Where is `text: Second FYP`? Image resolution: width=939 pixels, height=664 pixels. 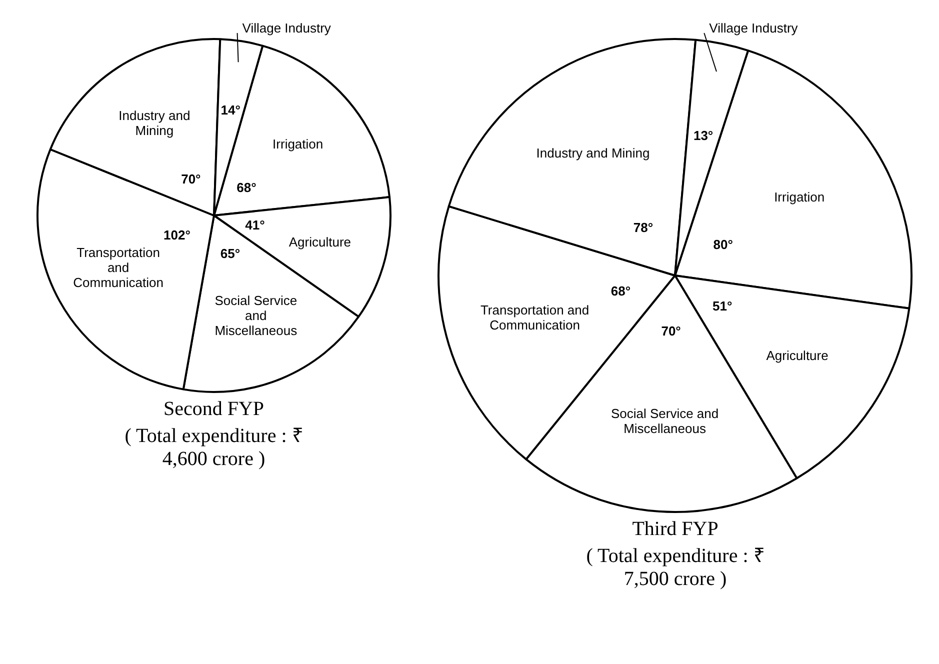
text: Second FYP is located at coordinates (214, 409).